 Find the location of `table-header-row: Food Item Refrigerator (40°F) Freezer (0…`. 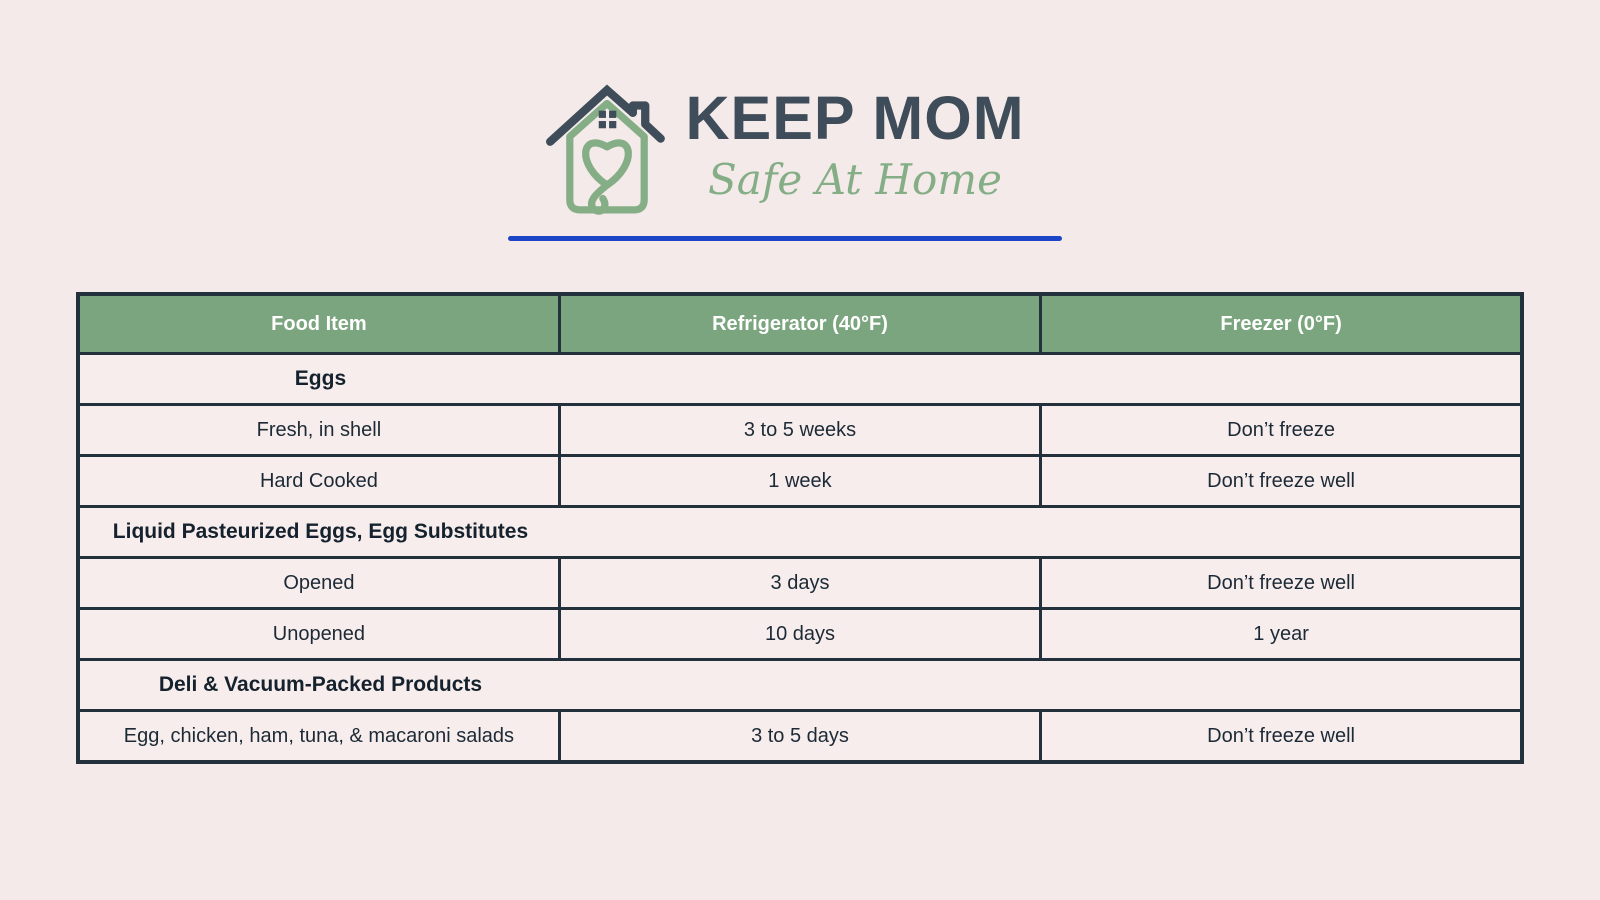

table-header-row: Food Item Refrigerator (40°F) Freezer (0… is located at coordinates (800, 323).